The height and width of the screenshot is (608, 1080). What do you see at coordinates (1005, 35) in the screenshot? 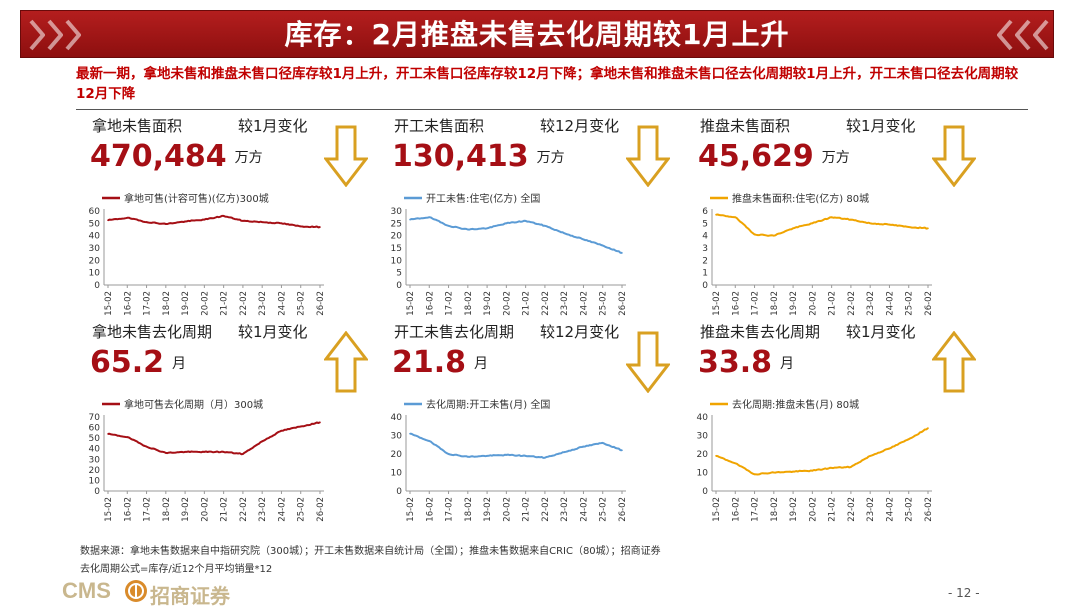
I see `chevron-left-icon` at bounding box center [1005, 35].